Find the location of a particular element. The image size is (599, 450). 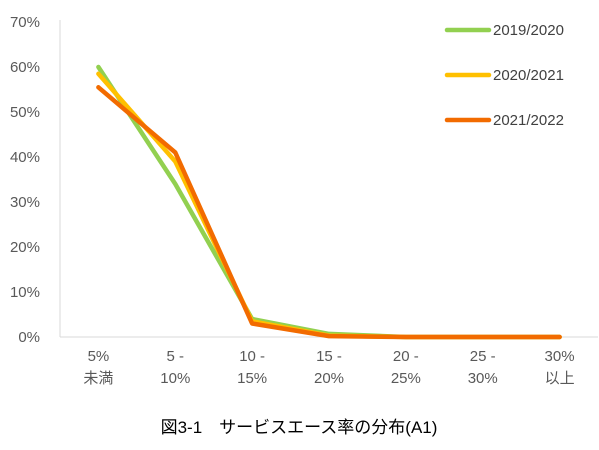

legend: 2019/2020 2020/2021 2021/2022 is located at coordinates (504, 75).